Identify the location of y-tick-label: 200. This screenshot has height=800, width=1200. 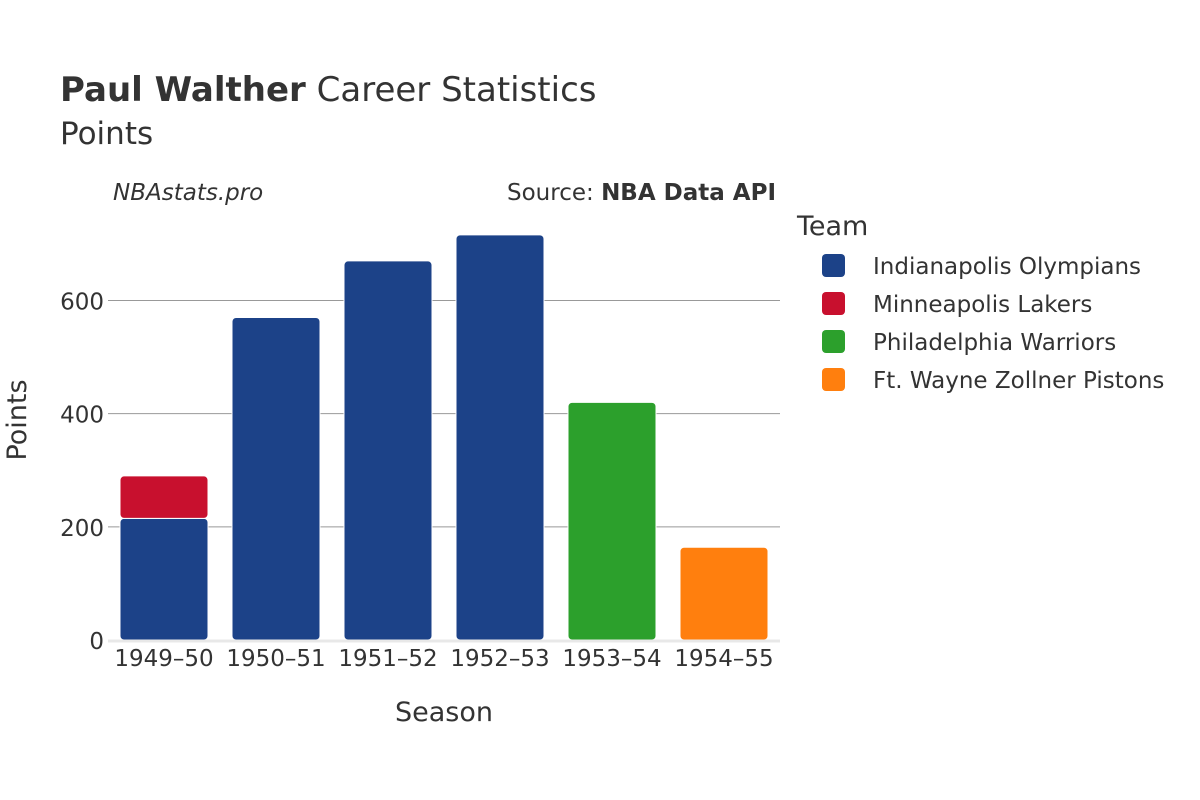
(82, 529).